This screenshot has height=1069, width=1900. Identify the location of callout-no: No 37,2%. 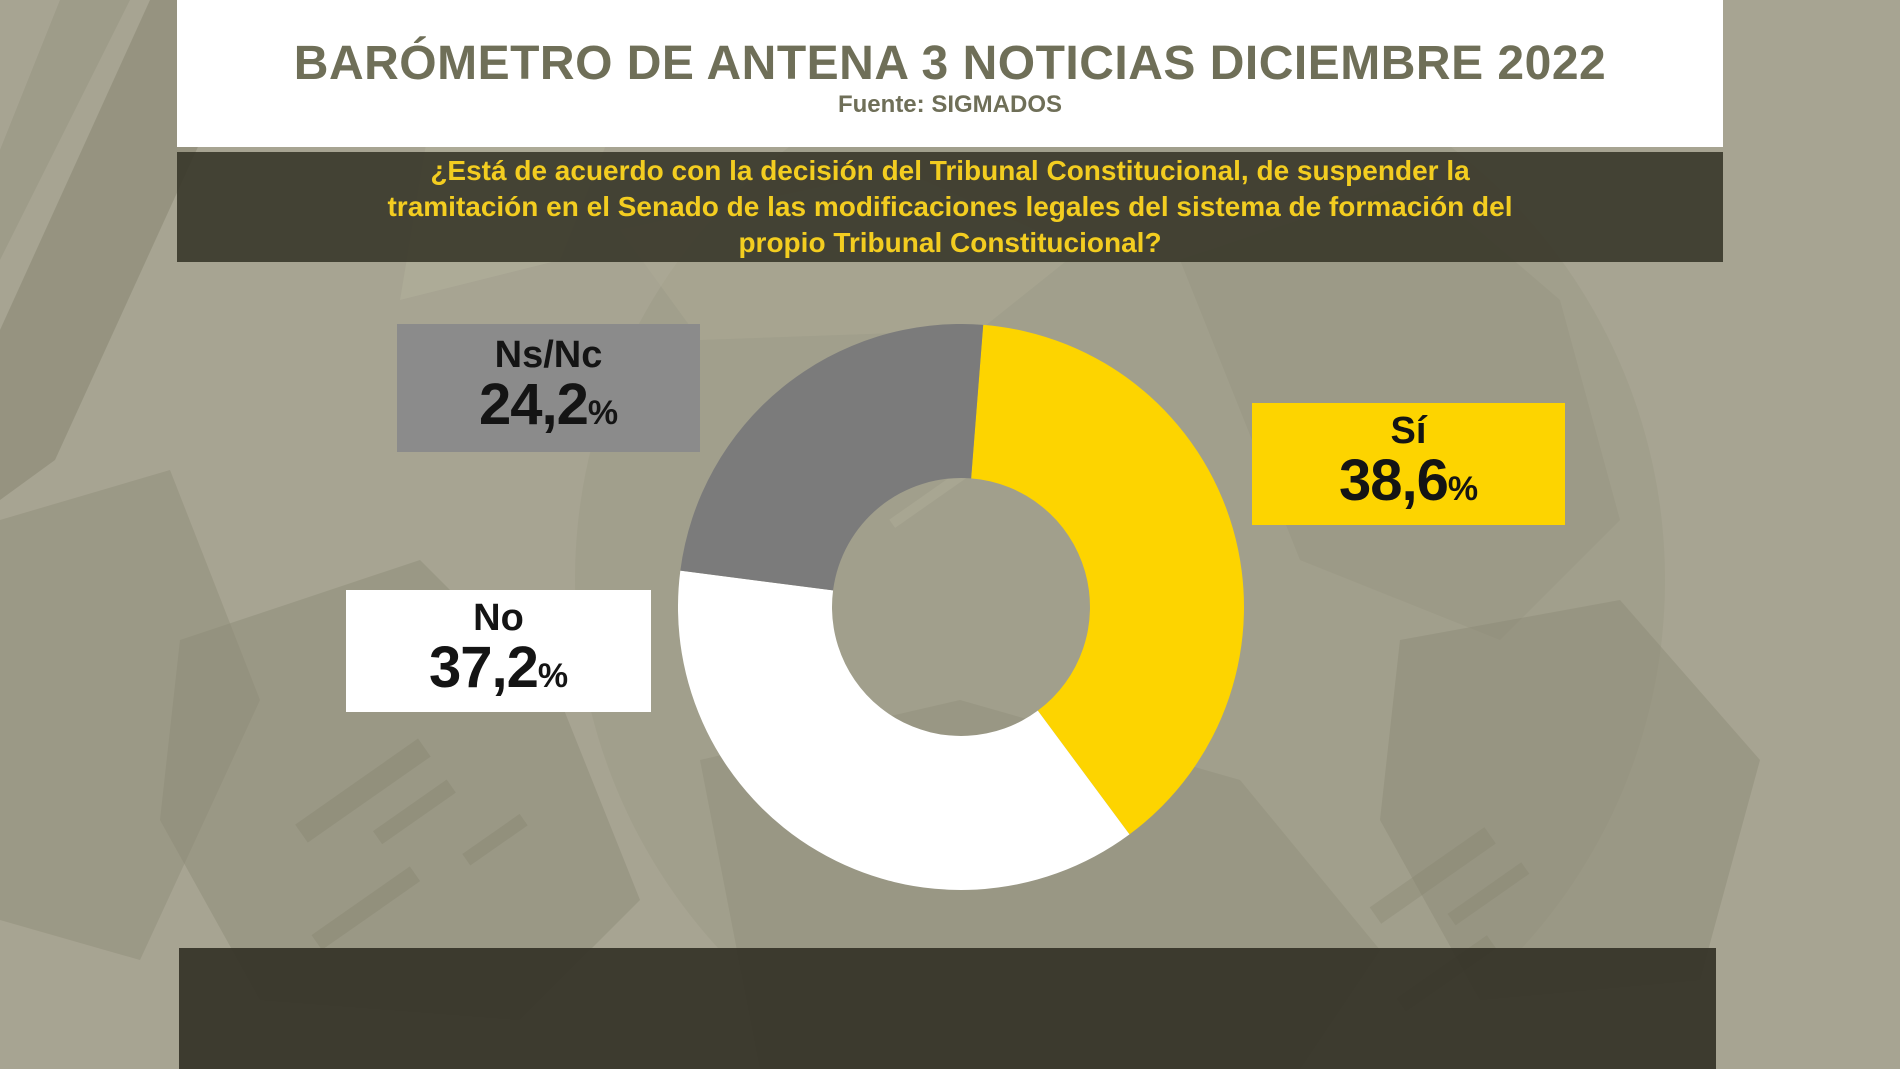
(498, 651).